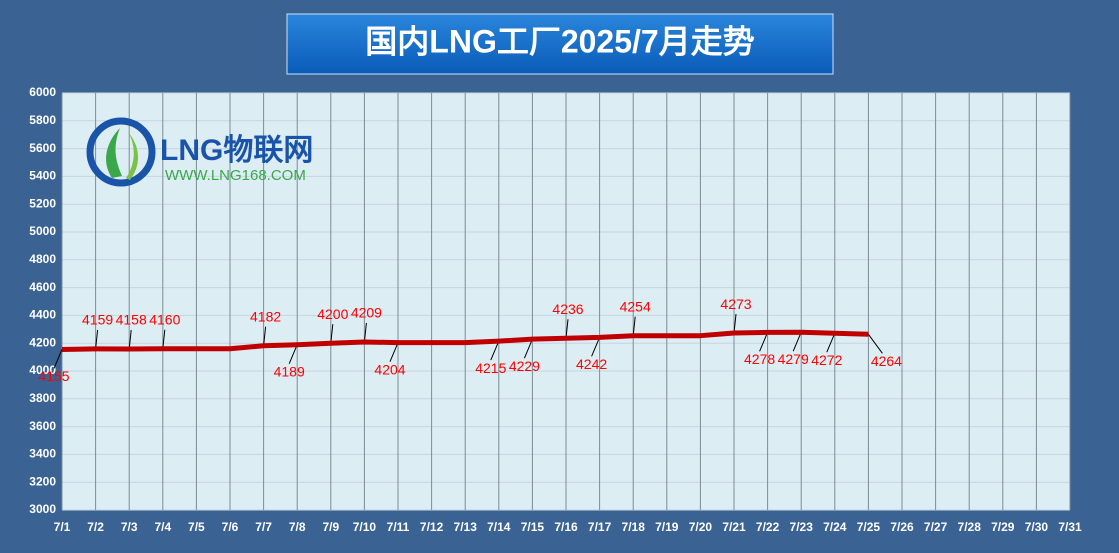 This screenshot has height=553, width=1119. Describe the element at coordinates (42, 120) in the screenshot. I see `y-tick-label: 5800` at that location.